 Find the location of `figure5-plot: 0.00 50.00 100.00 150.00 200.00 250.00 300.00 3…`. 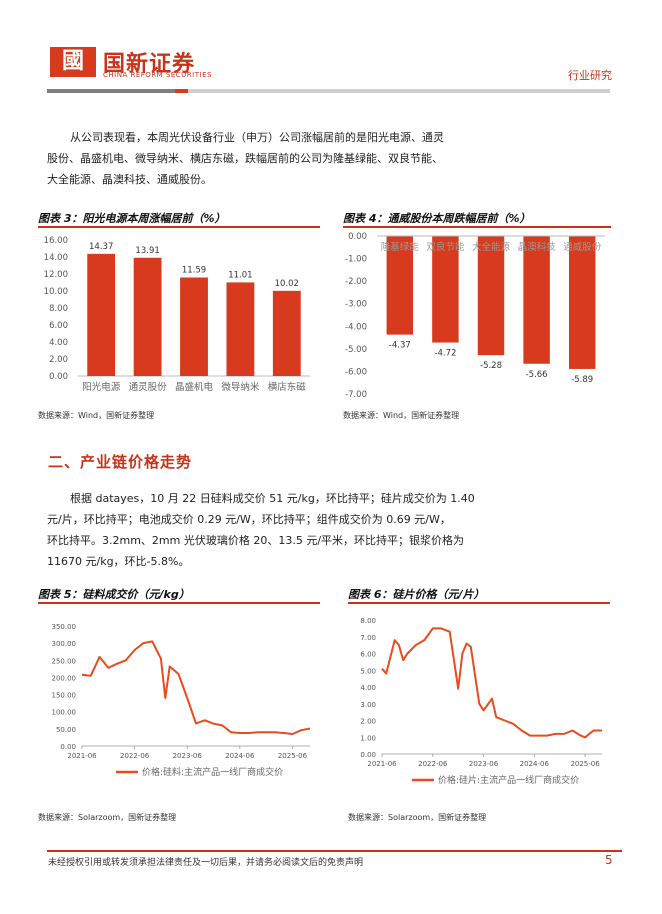

figure5-plot: 0.00 50.00 100.00 150.00 200.00 250.00 300.00 3… is located at coordinates (181, 700).